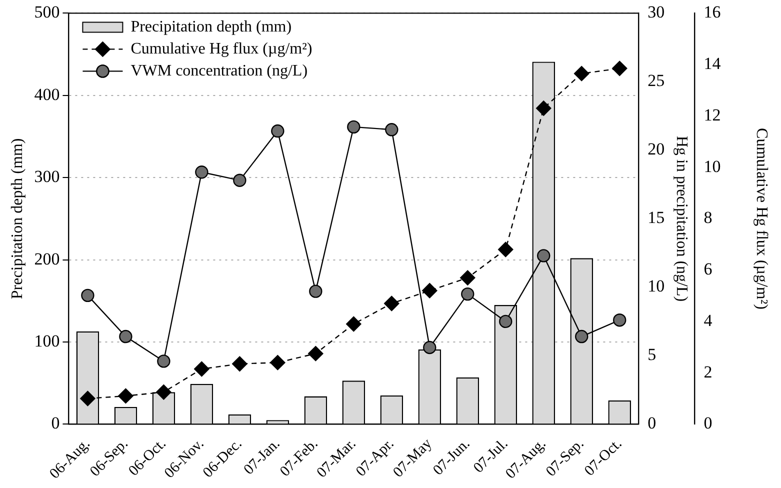 This screenshot has height=488, width=781. Describe the element at coordinates (47, 258) in the screenshot. I see `y-tick-label: 200` at that location.